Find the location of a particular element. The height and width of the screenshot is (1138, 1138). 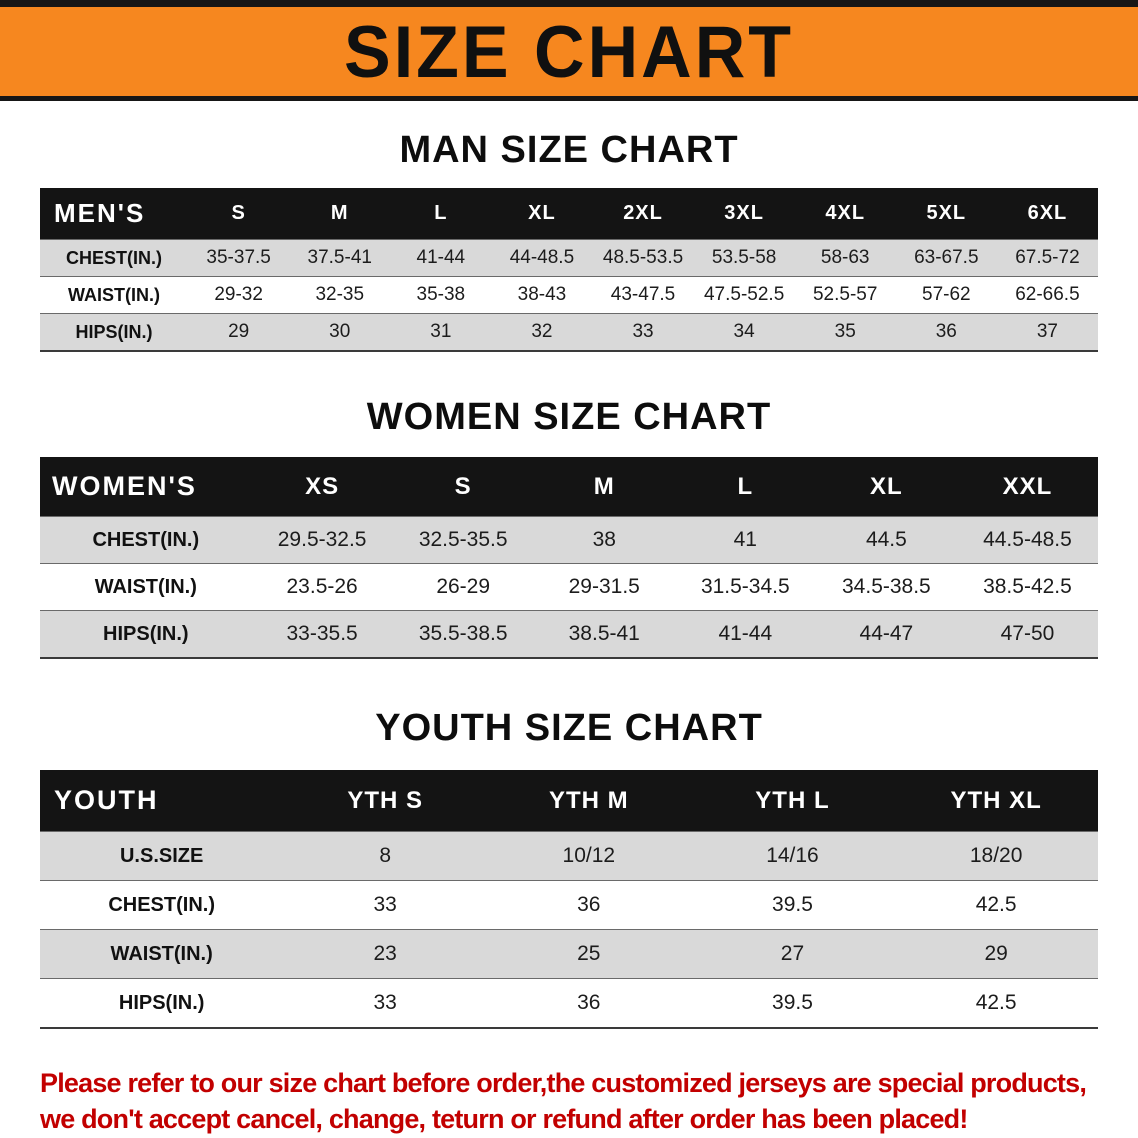

table-cell: 35 is located at coordinates (845, 331).